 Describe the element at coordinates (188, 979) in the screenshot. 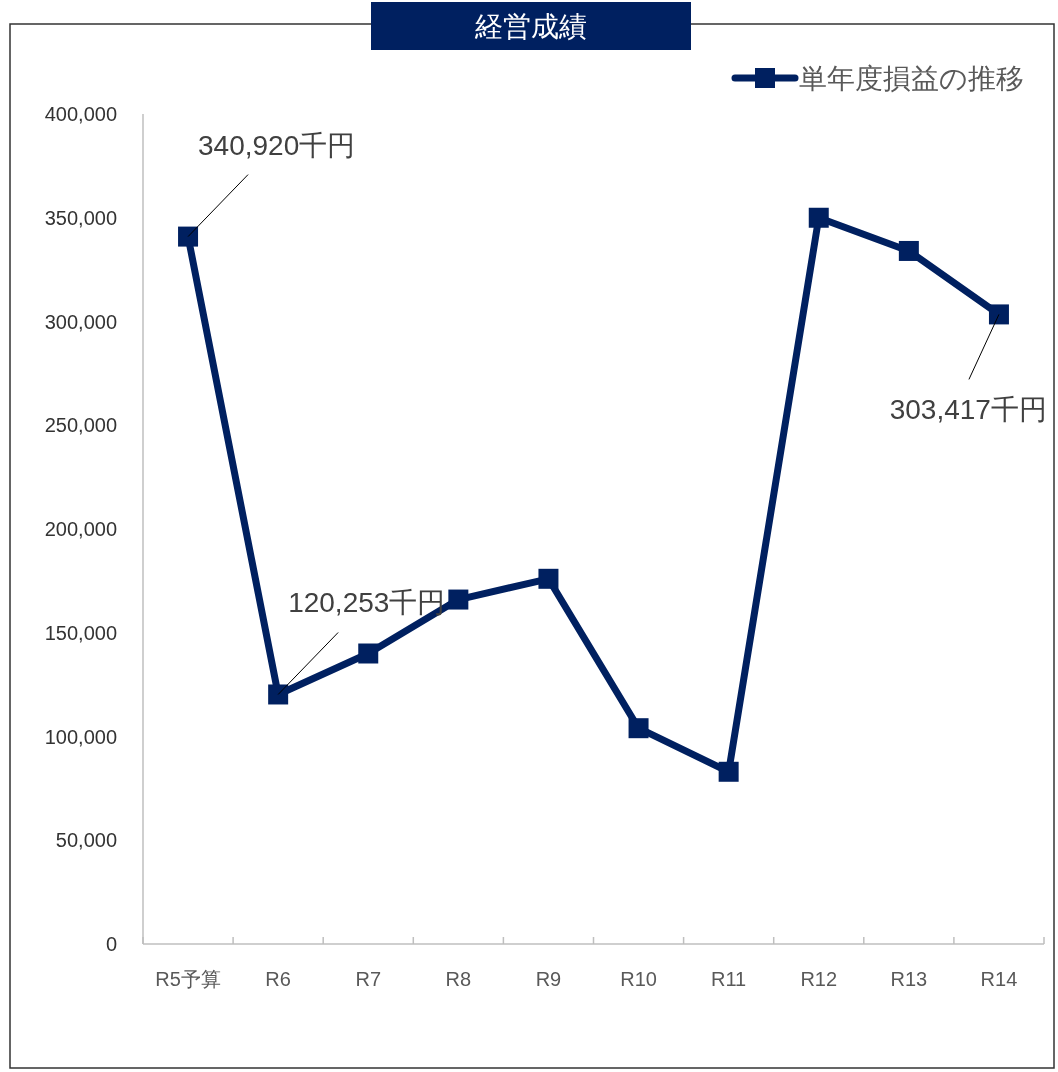

I see `x-tick-label: R5予算` at that location.